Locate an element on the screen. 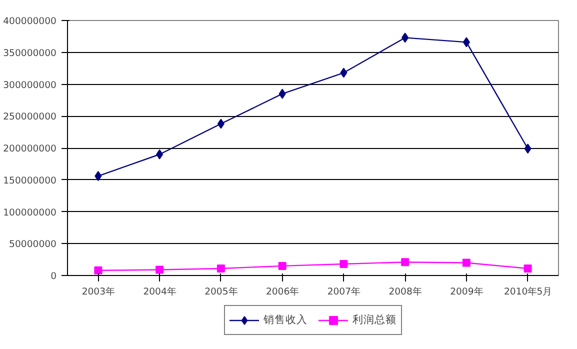 Image resolution: width=577 pixels, height=349 pixels. y-tick-label: 100000000 is located at coordinates (30, 212).